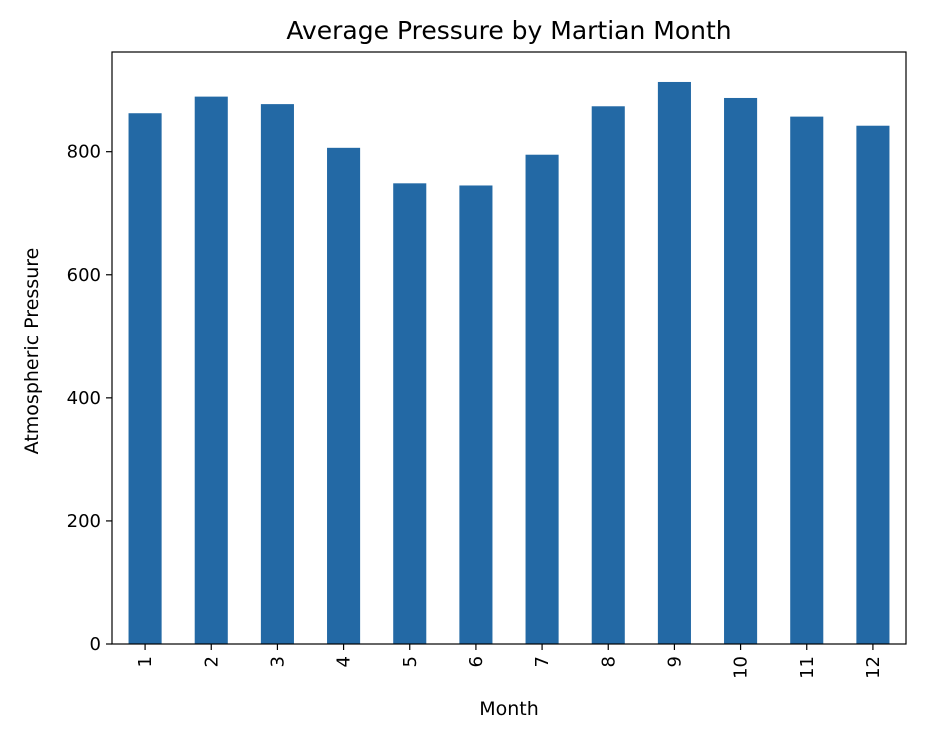 The image size is (928, 744). Describe the element at coordinates (95, 644) in the screenshot. I see `y-tick-label: 0` at that location.